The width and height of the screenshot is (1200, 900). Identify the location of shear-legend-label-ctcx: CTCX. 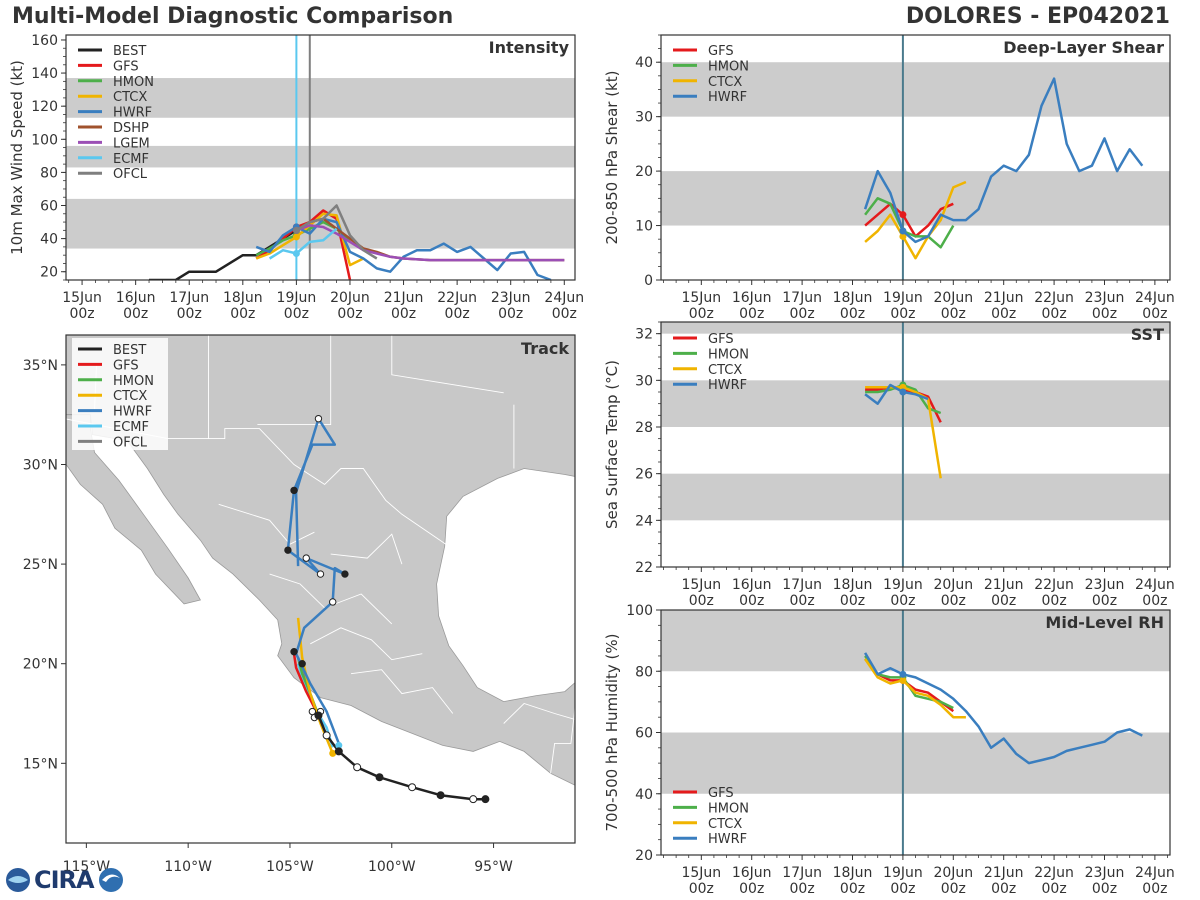
(725, 82).